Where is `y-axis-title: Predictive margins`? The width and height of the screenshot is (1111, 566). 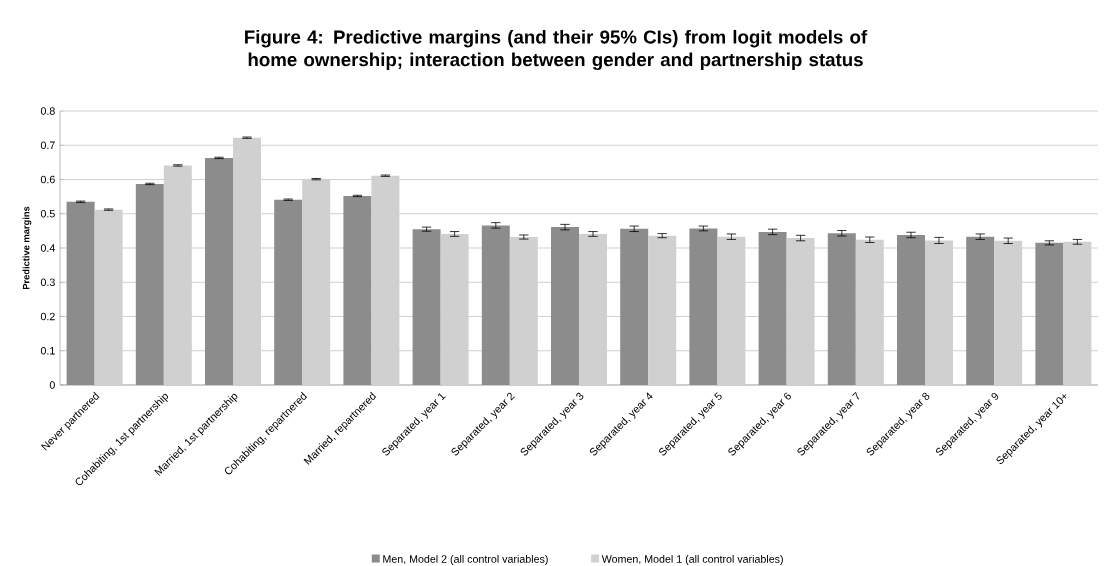 y-axis-title: Predictive margins is located at coordinates (27, 248).